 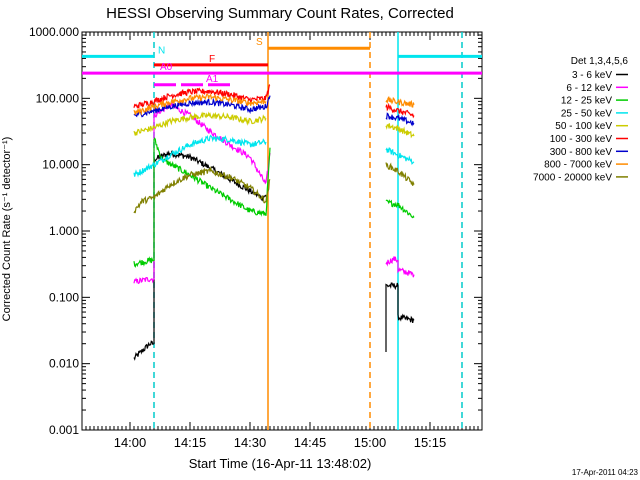 What do you see at coordinates (310, 442) in the screenshot?
I see `x-tick-label: 14:45` at bounding box center [310, 442].